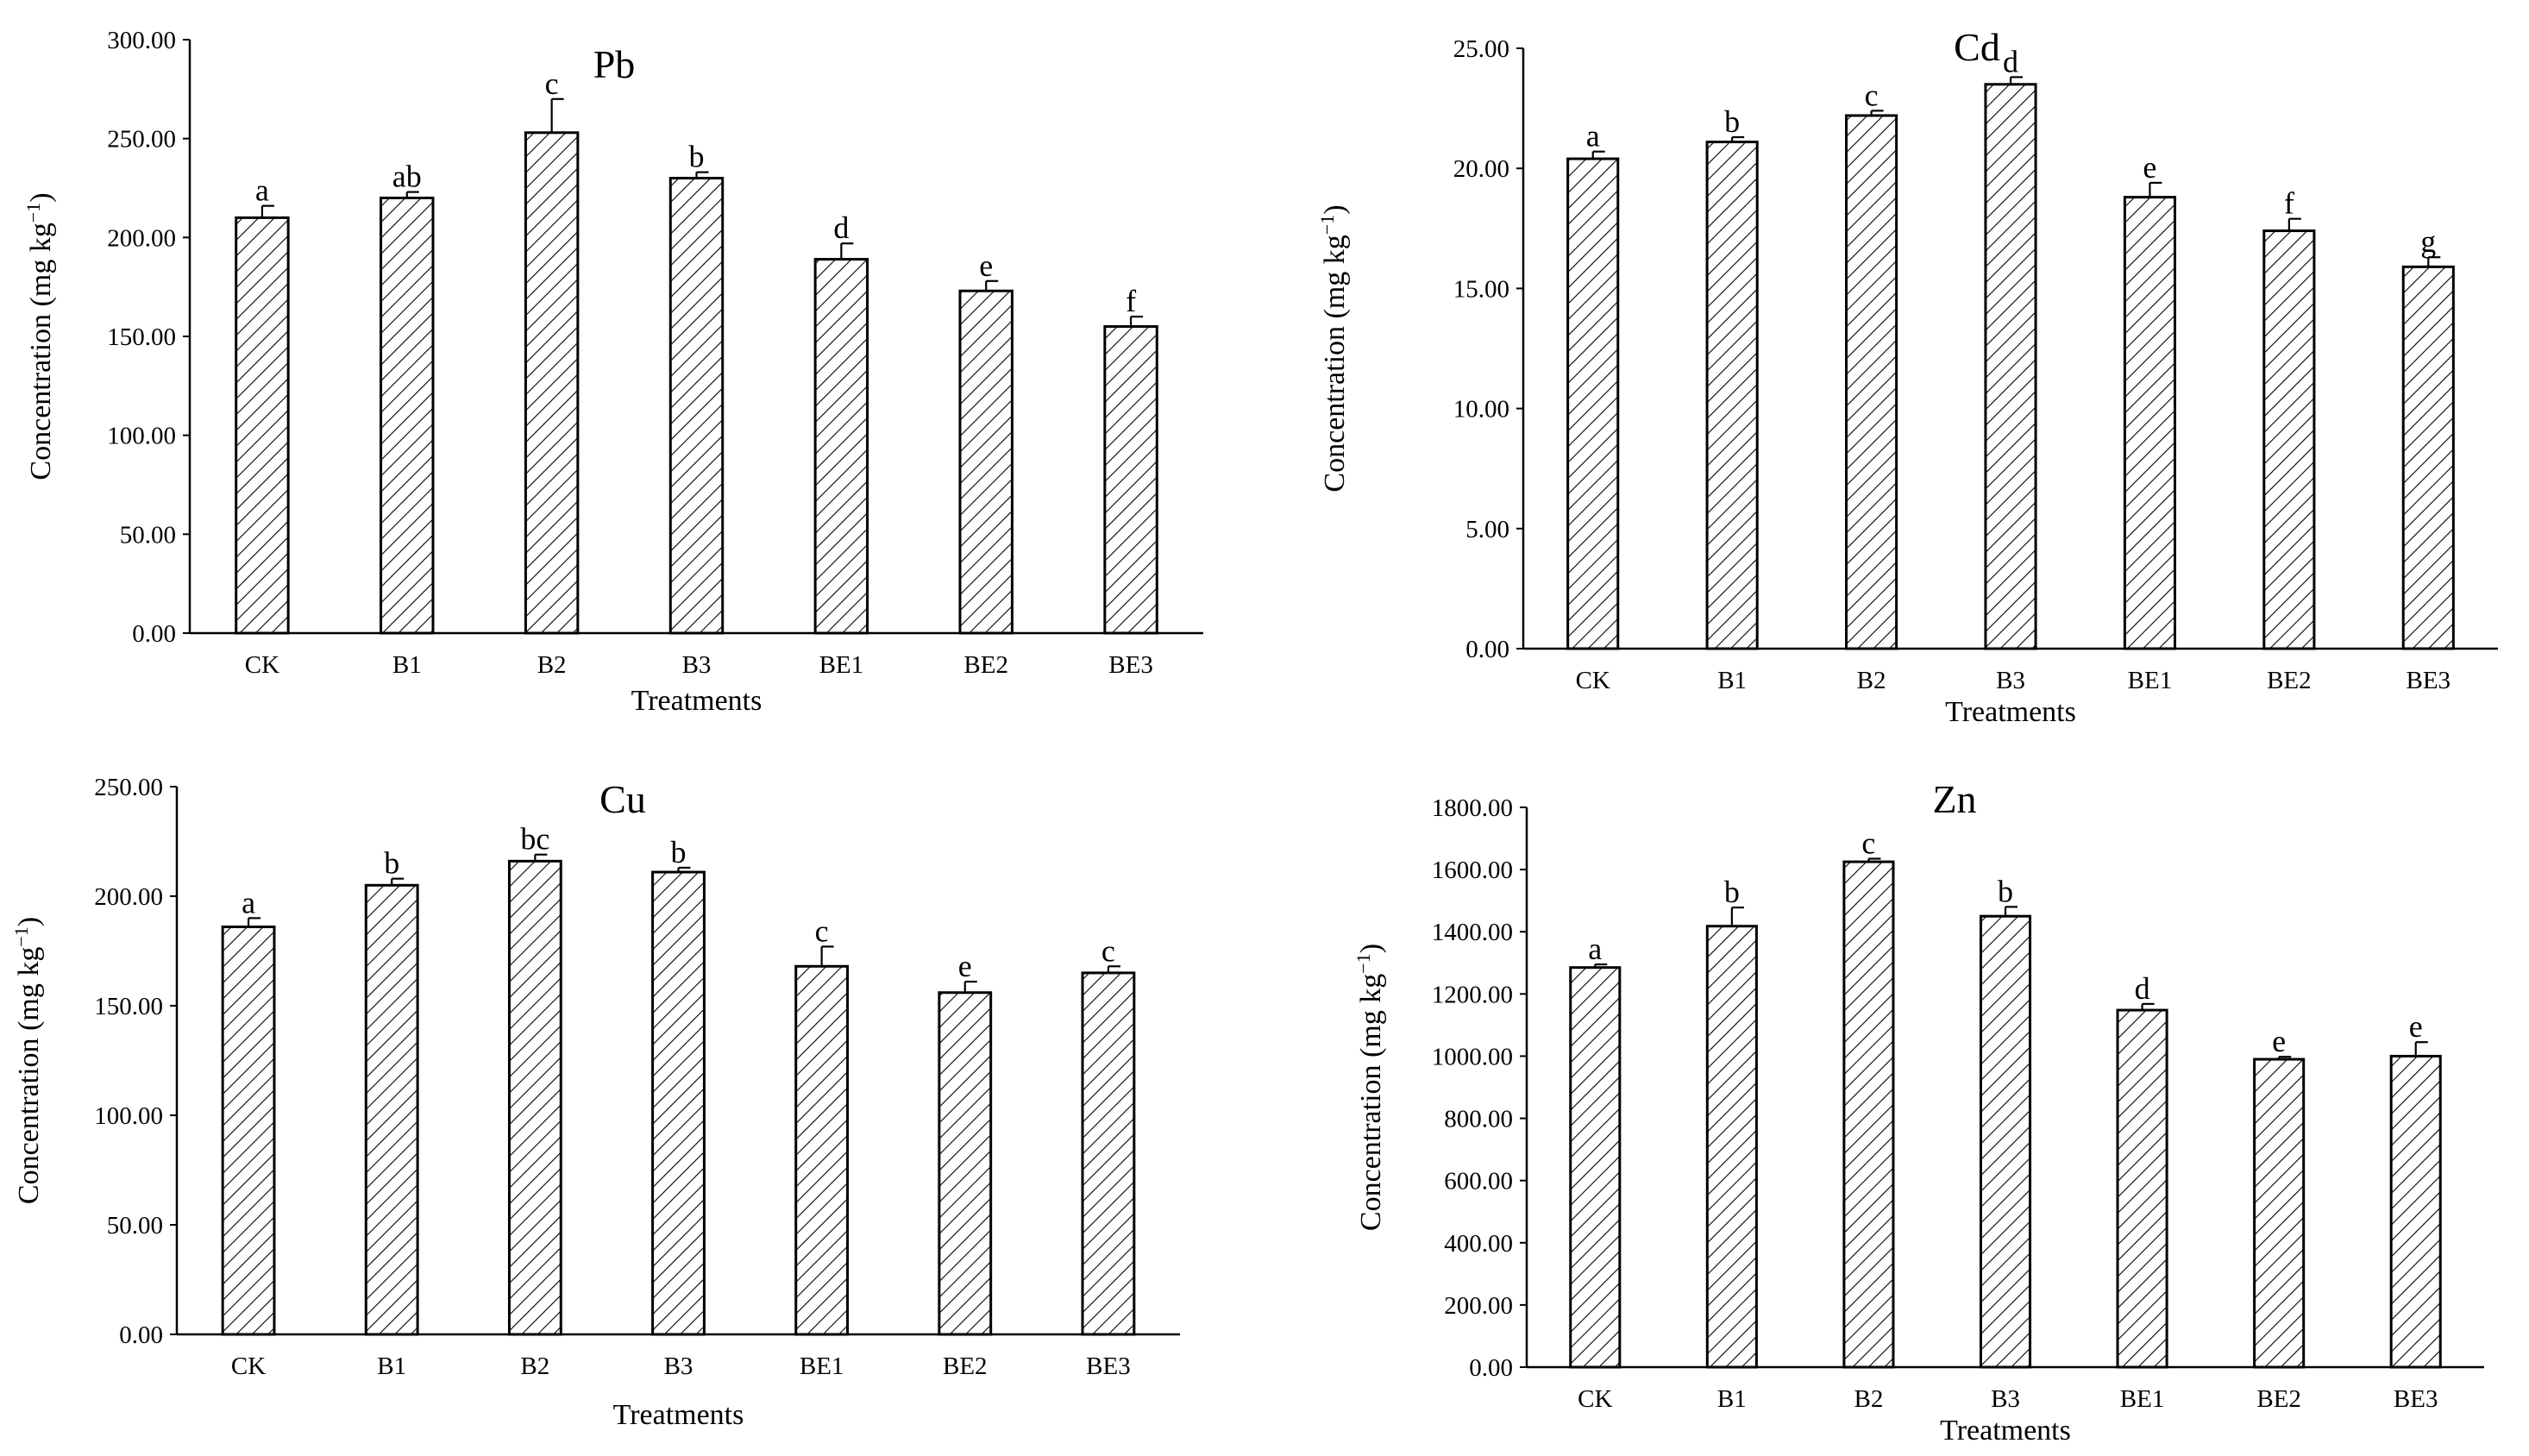  What do you see at coordinates (1472, 995) in the screenshot?
I see `y-tick-label: 1200.00` at bounding box center [1472, 995].